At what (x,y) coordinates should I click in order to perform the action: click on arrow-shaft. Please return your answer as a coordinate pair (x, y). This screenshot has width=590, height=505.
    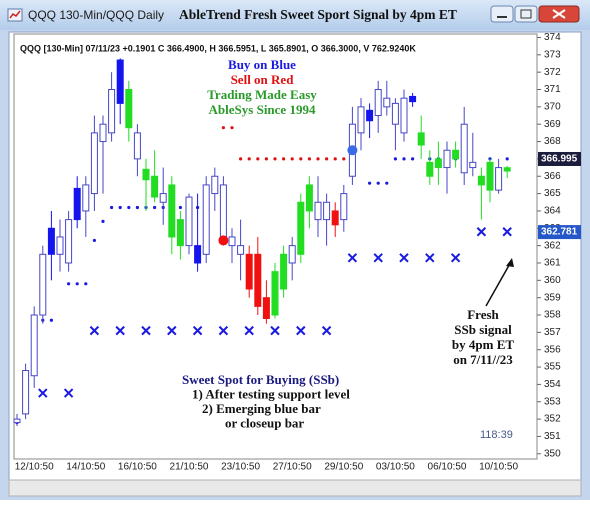
    Looking at the image, I should click on (499, 283).